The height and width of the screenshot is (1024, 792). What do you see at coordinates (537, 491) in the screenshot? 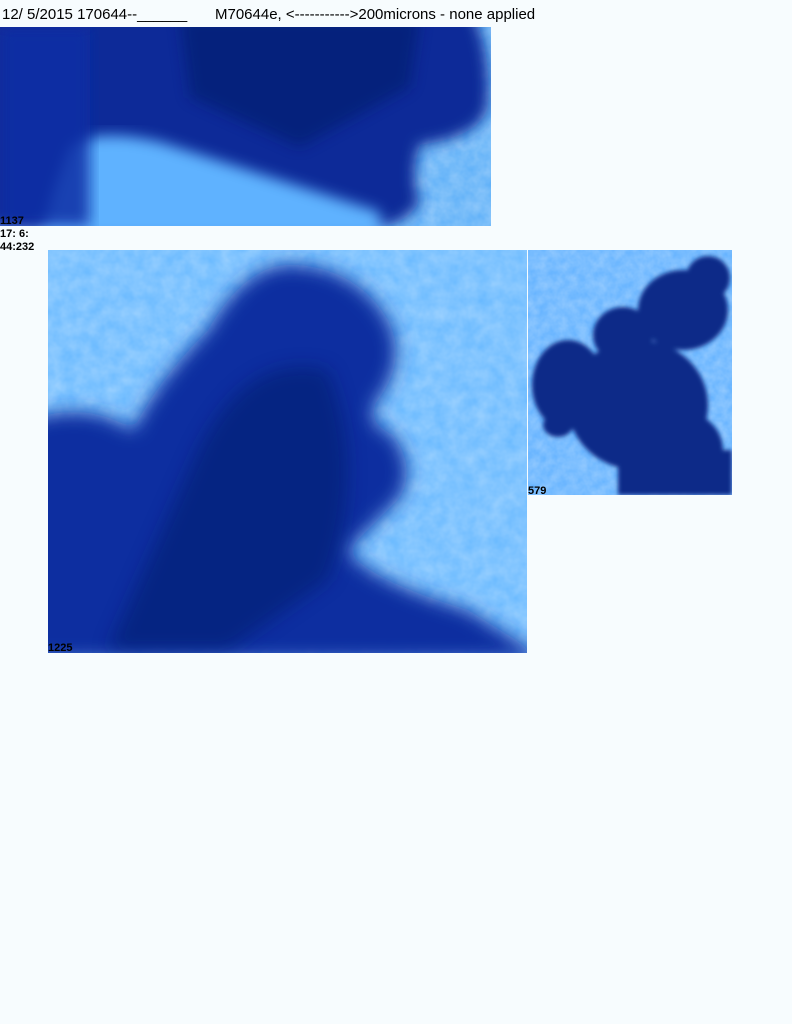
I see `panel-3-label: 579` at bounding box center [537, 491].